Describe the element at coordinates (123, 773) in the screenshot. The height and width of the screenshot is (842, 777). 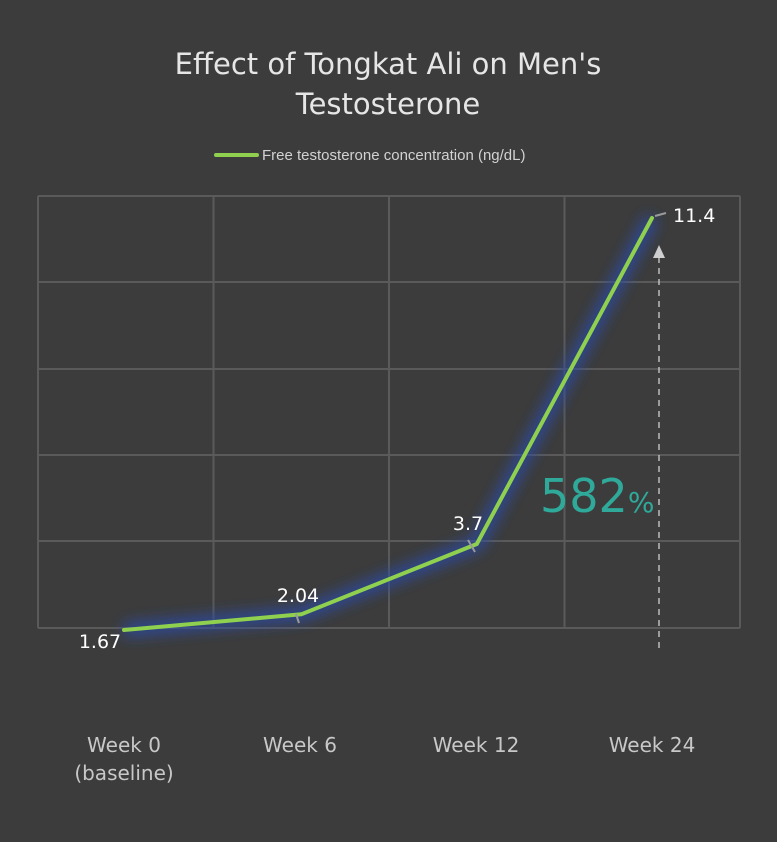
I see `x-tick-label-0-line-1: (baseline)` at that location.